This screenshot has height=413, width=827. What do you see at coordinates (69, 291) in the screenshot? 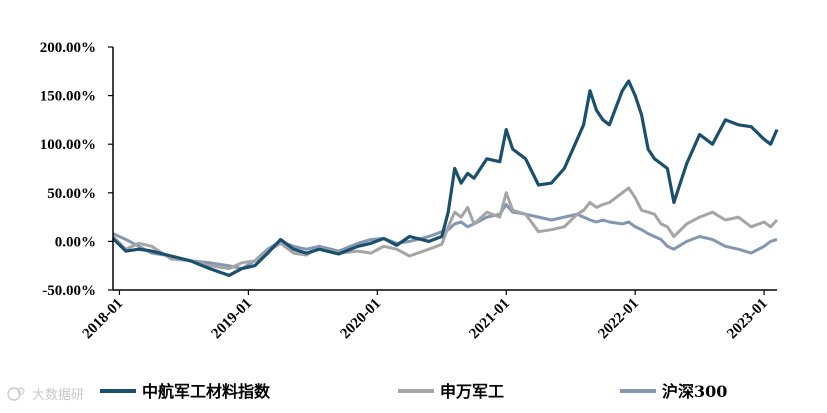
I see `y-tick-label: -50.00%` at bounding box center [69, 291].